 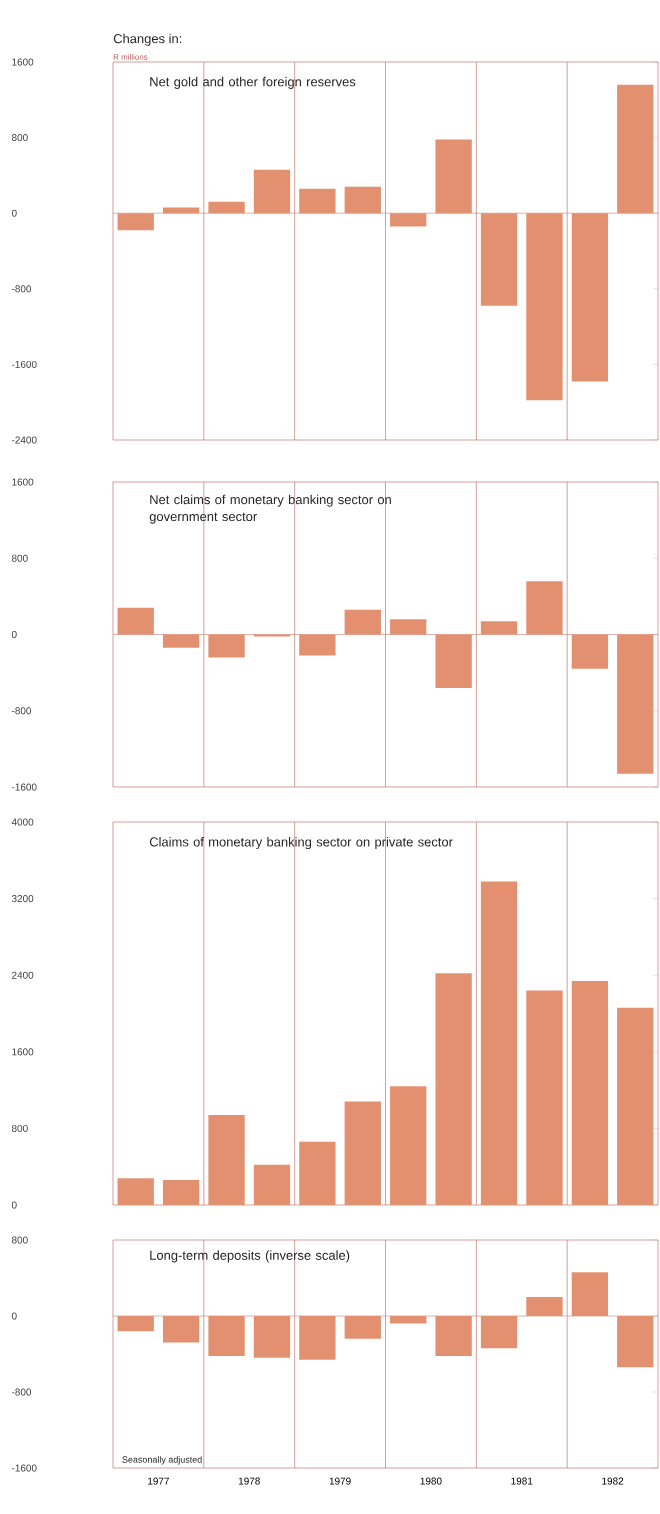 What do you see at coordinates (613, 1481) in the screenshot?
I see `x-tick-label: 1982` at bounding box center [613, 1481].